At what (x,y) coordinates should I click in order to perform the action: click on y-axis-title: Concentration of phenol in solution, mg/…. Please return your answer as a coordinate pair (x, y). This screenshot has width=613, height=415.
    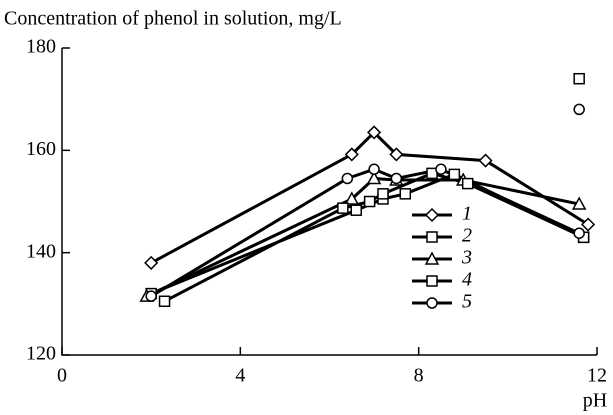
    Looking at the image, I should click on (173, 19).